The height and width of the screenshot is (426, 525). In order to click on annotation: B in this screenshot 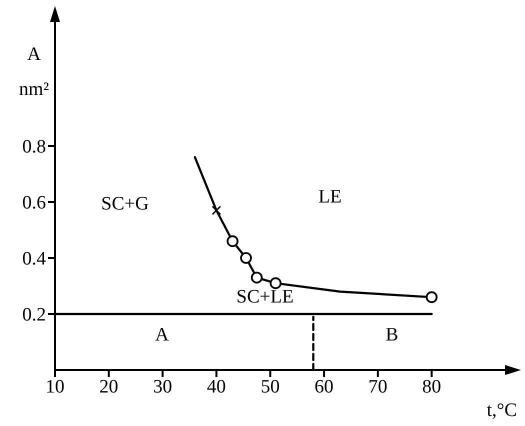, I will do `click(392, 335)`.